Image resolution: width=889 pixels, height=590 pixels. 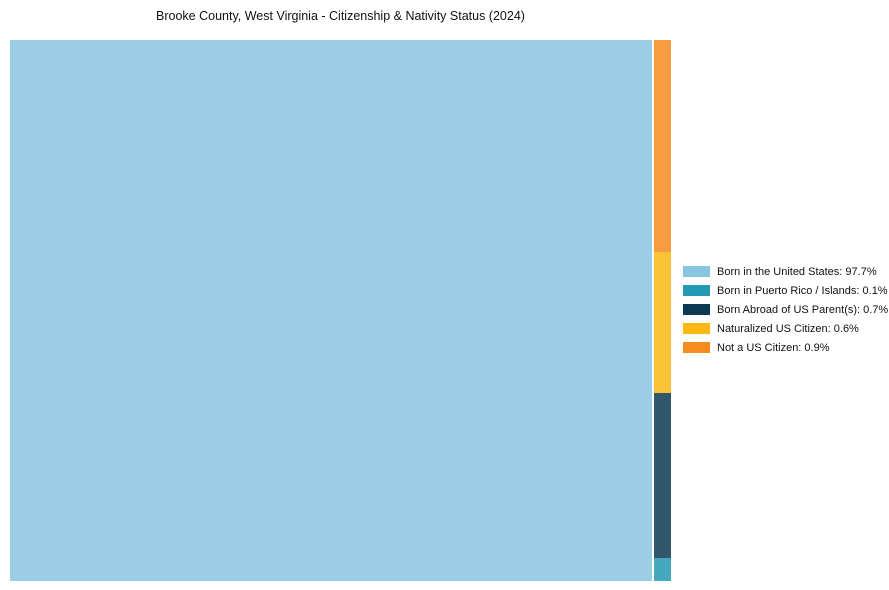 I want to click on legend-label: Born in the United States: 97.7%, so click(x=797, y=271).